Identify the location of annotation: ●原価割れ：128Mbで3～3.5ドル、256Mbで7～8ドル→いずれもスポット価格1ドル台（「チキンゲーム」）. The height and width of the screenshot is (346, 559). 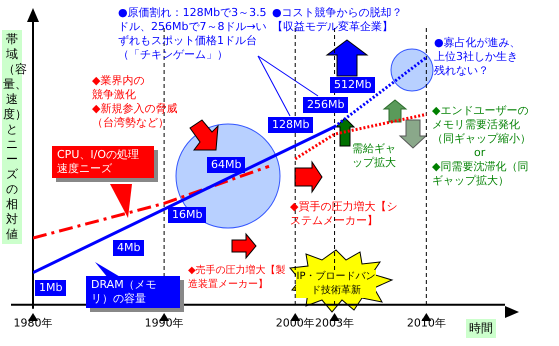
(193, 34).